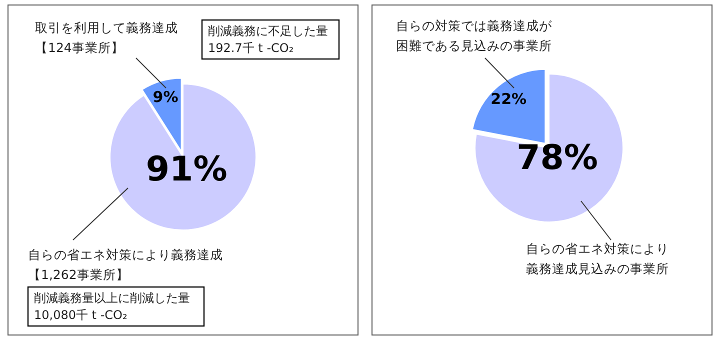 This screenshot has width=720, height=341. Describe the element at coordinates (597, 258) in the screenshot. I see `slice-label: 自らの省エネ対策により義務達成見込みの事業所` at that location.